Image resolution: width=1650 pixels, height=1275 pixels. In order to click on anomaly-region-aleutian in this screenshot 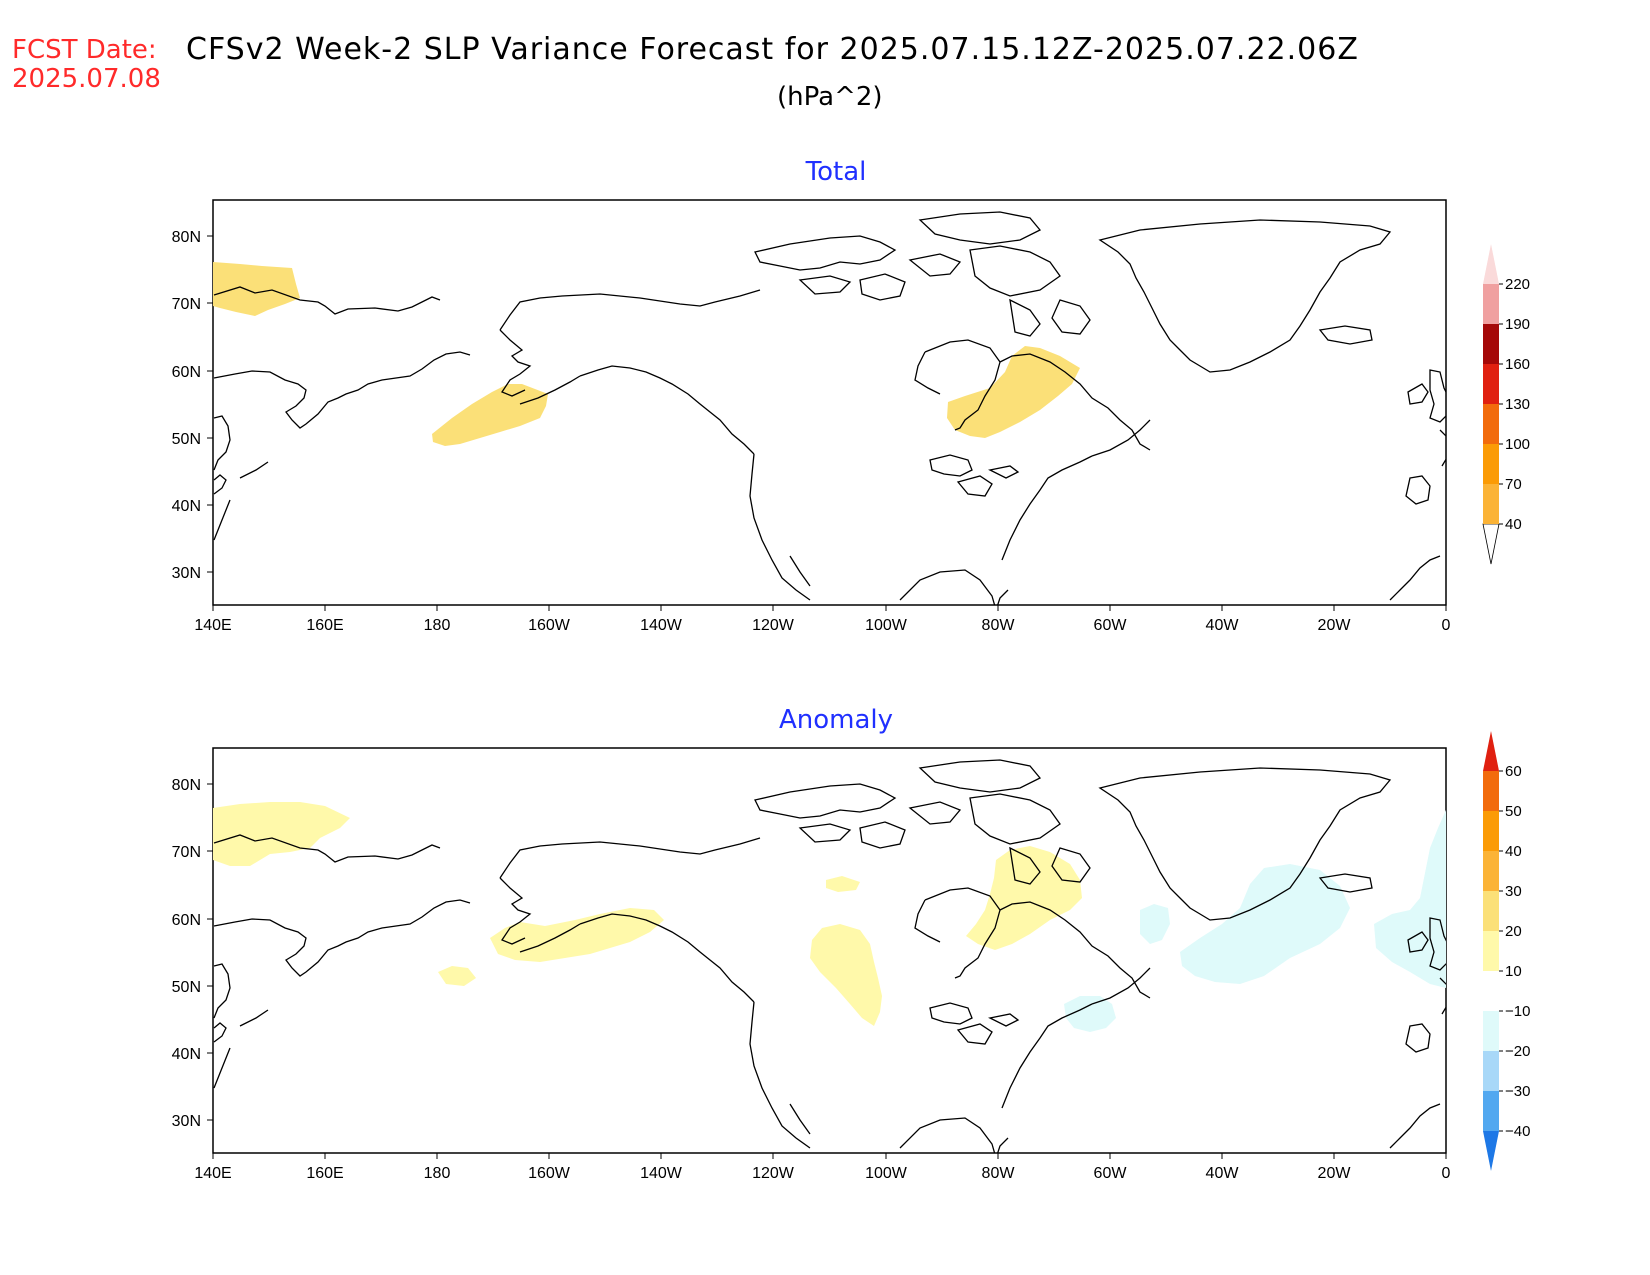, I will do `click(457, 976)`.